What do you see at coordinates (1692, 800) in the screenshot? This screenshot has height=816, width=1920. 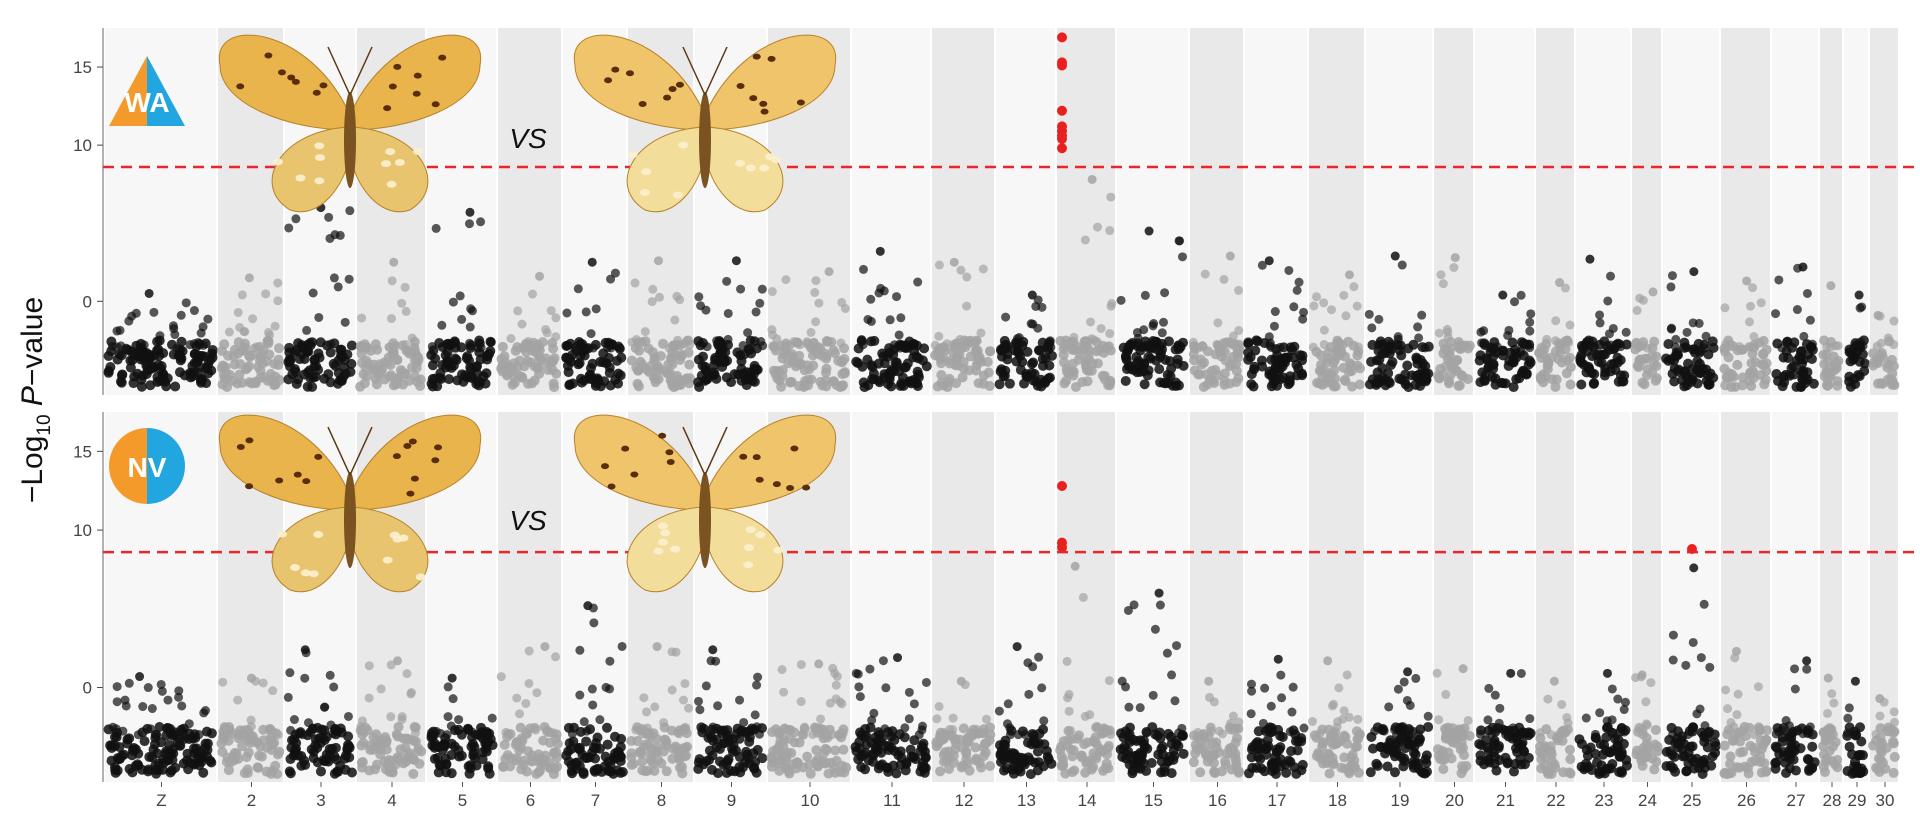 I see `x-tick-label-25: 25` at bounding box center [1692, 800].